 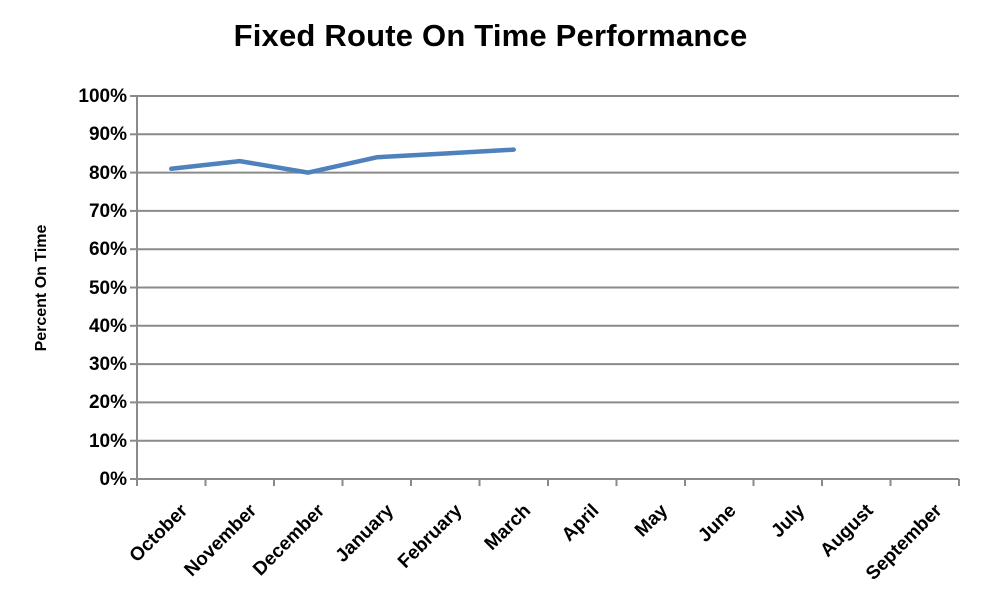 What do you see at coordinates (113, 479) in the screenshot?
I see `y-tick-label: 0%` at bounding box center [113, 479].